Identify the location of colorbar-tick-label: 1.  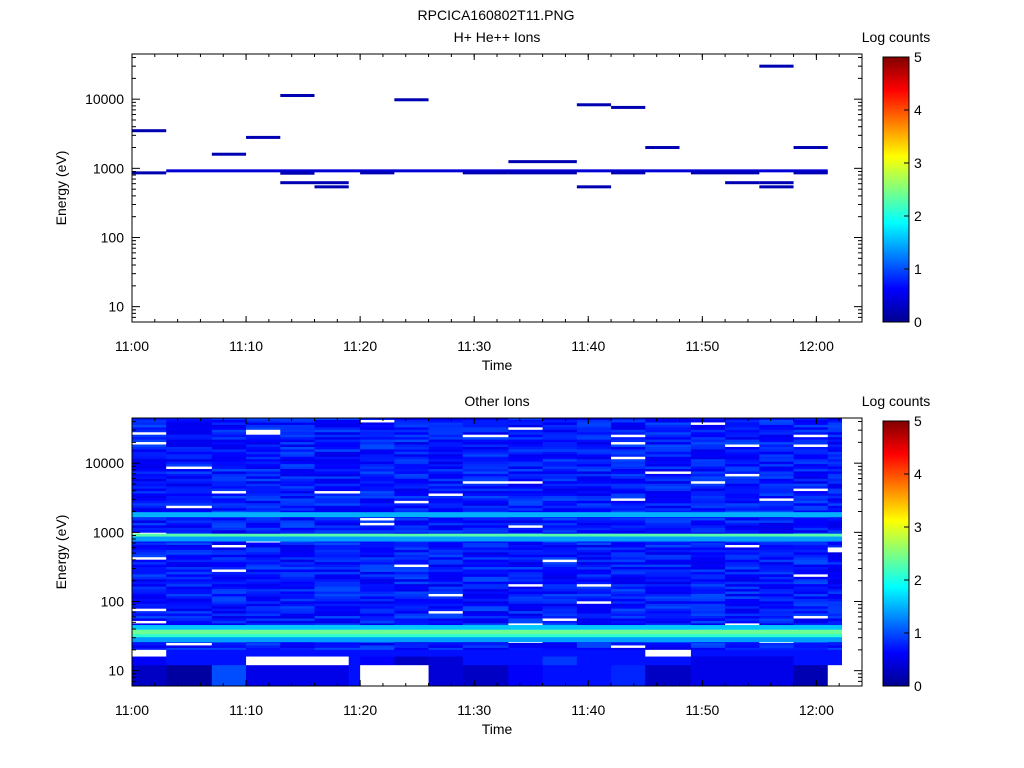
(918, 633).